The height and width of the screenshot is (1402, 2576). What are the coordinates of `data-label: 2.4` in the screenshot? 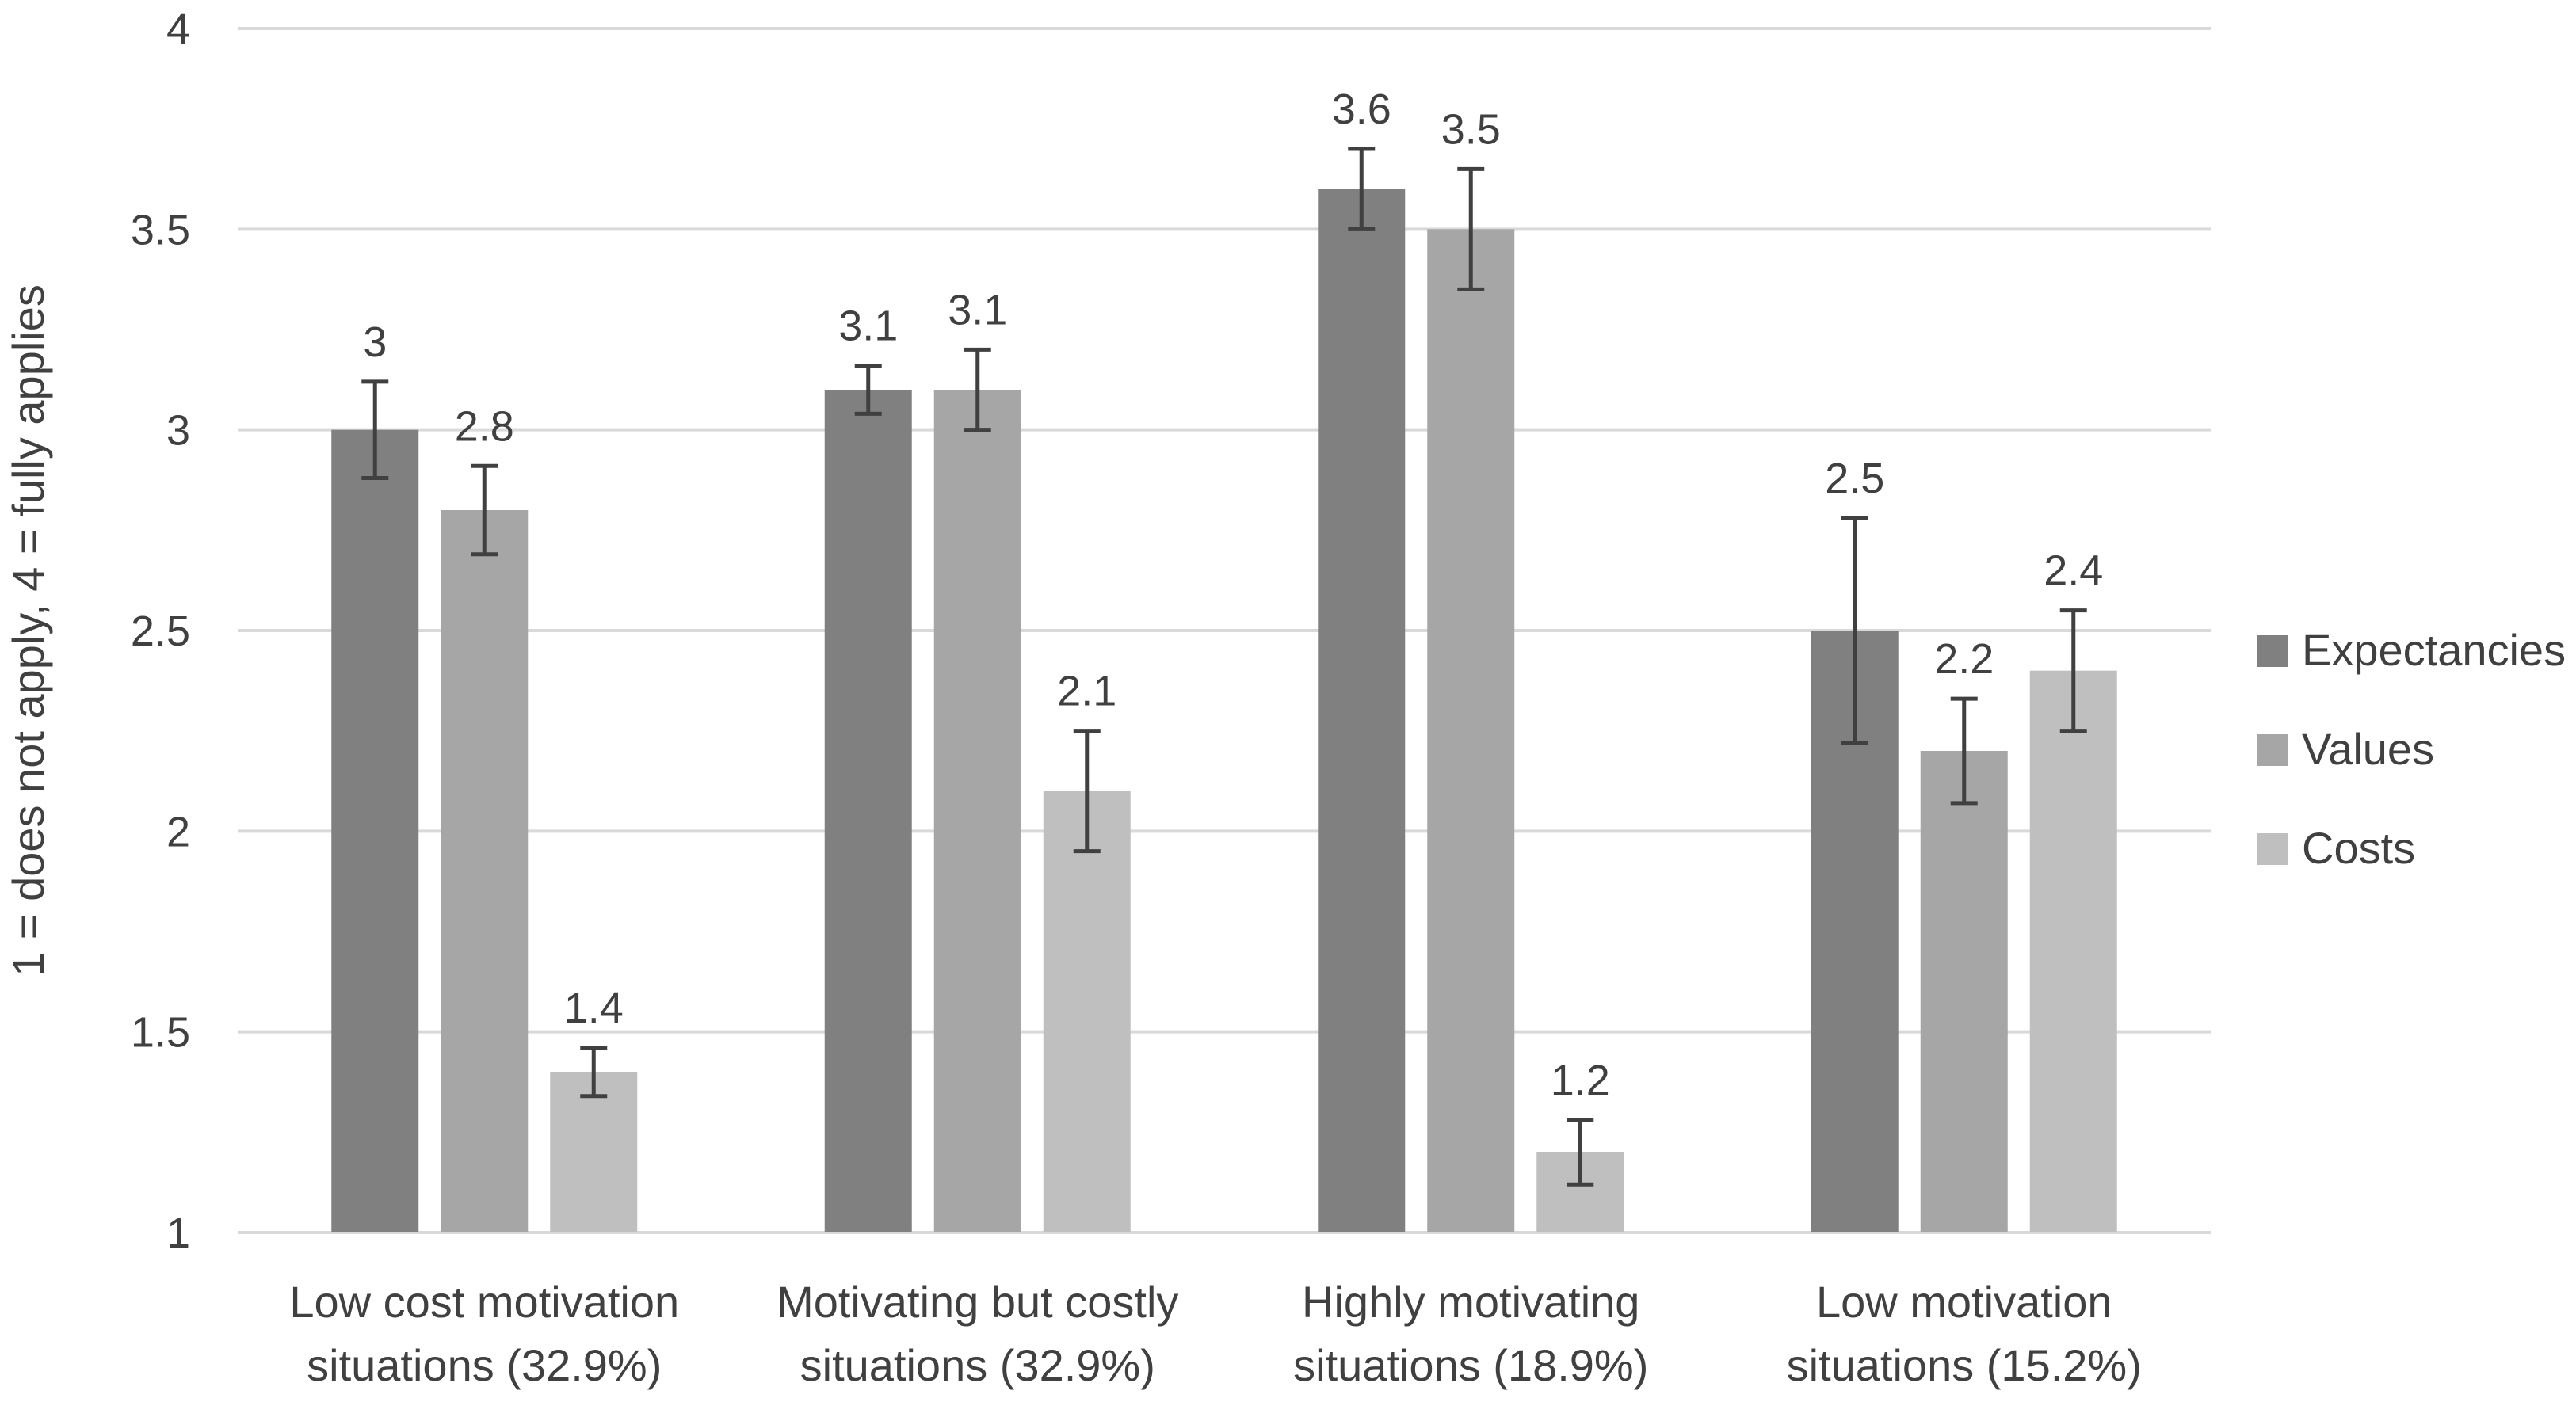 It's located at (2073, 571).